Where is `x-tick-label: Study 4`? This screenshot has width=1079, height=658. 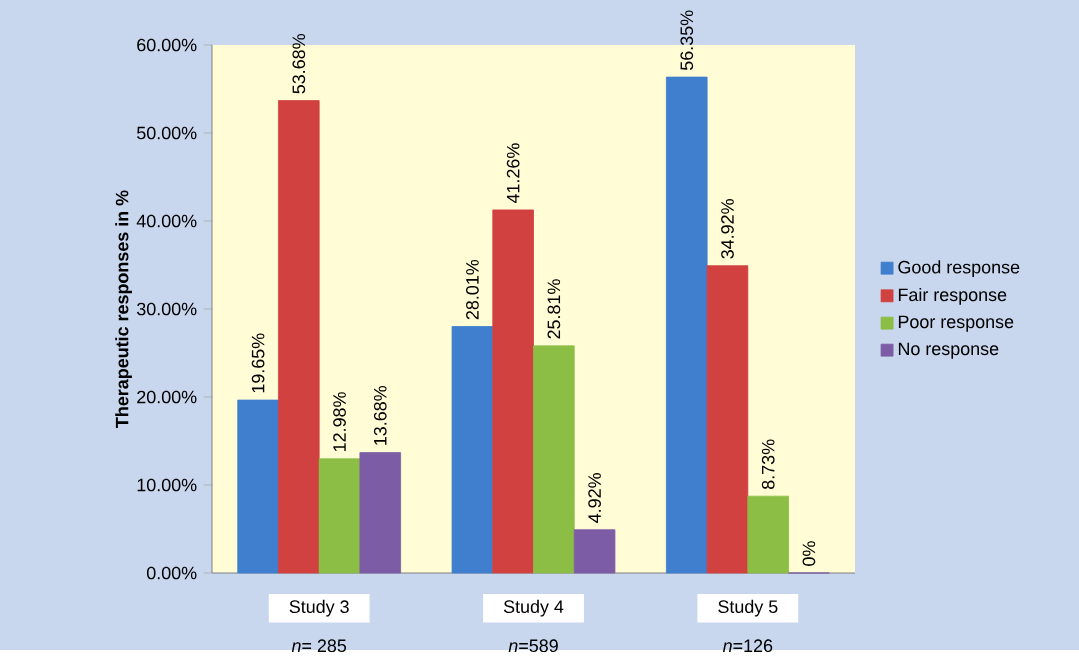 x-tick-label: Study 4 is located at coordinates (533, 608).